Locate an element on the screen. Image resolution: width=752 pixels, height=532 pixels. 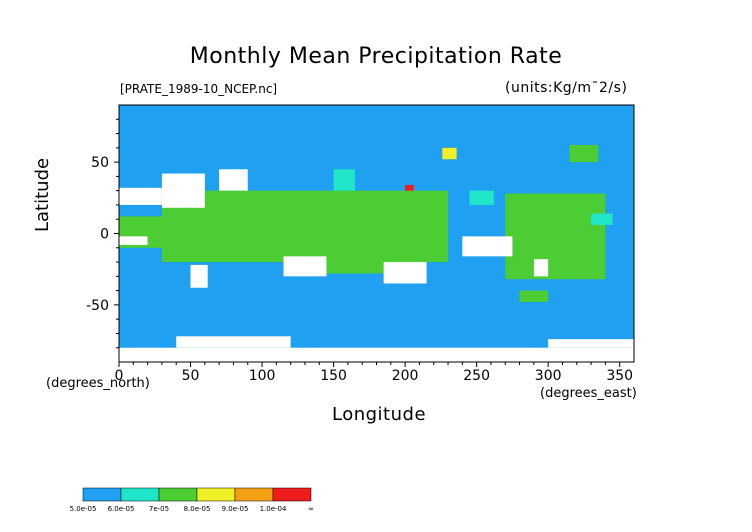
colorbar-label: 8.0e-05 is located at coordinates (197, 509).